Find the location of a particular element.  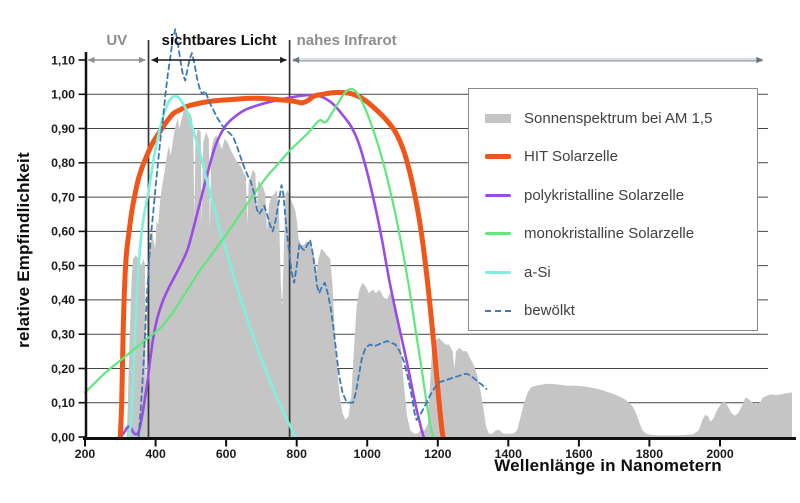

region-label-uv: UV is located at coordinates (117, 40).